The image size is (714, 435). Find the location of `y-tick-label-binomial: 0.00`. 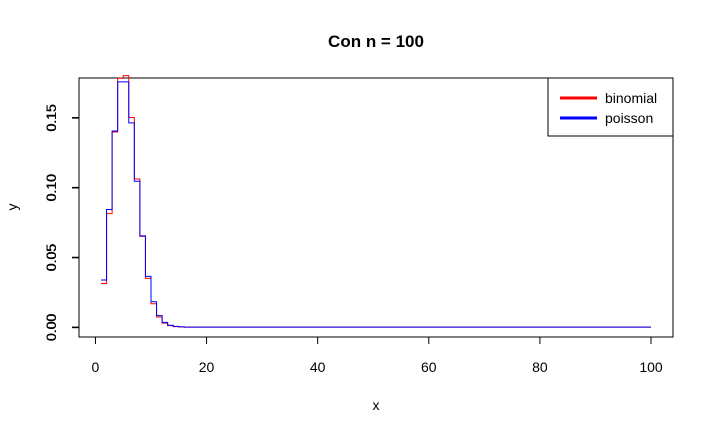

y-tick-label-binomial: 0.00 is located at coordinates (51, 326).